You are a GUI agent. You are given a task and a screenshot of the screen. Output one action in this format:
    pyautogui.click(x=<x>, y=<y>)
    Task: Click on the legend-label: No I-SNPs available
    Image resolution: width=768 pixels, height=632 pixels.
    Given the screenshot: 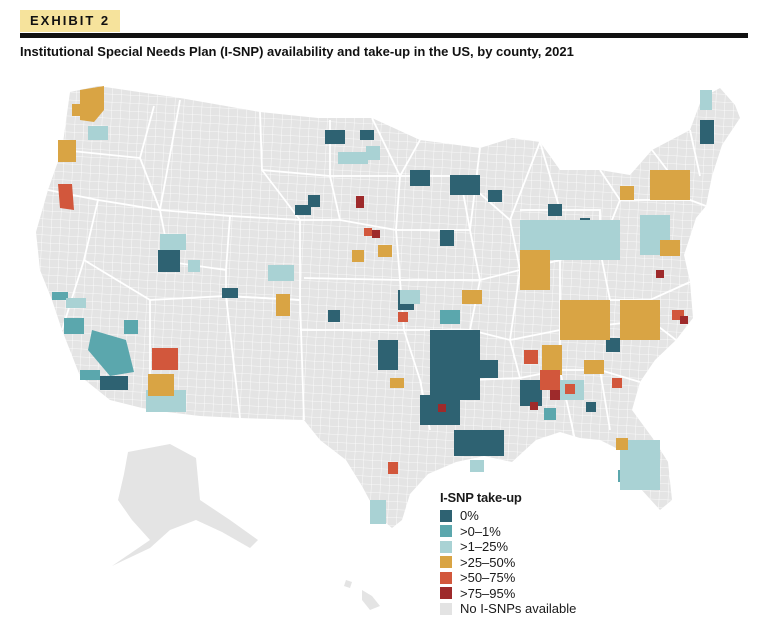 What is the action you would take?
    pyautogui.click(x=518, y=609)
    